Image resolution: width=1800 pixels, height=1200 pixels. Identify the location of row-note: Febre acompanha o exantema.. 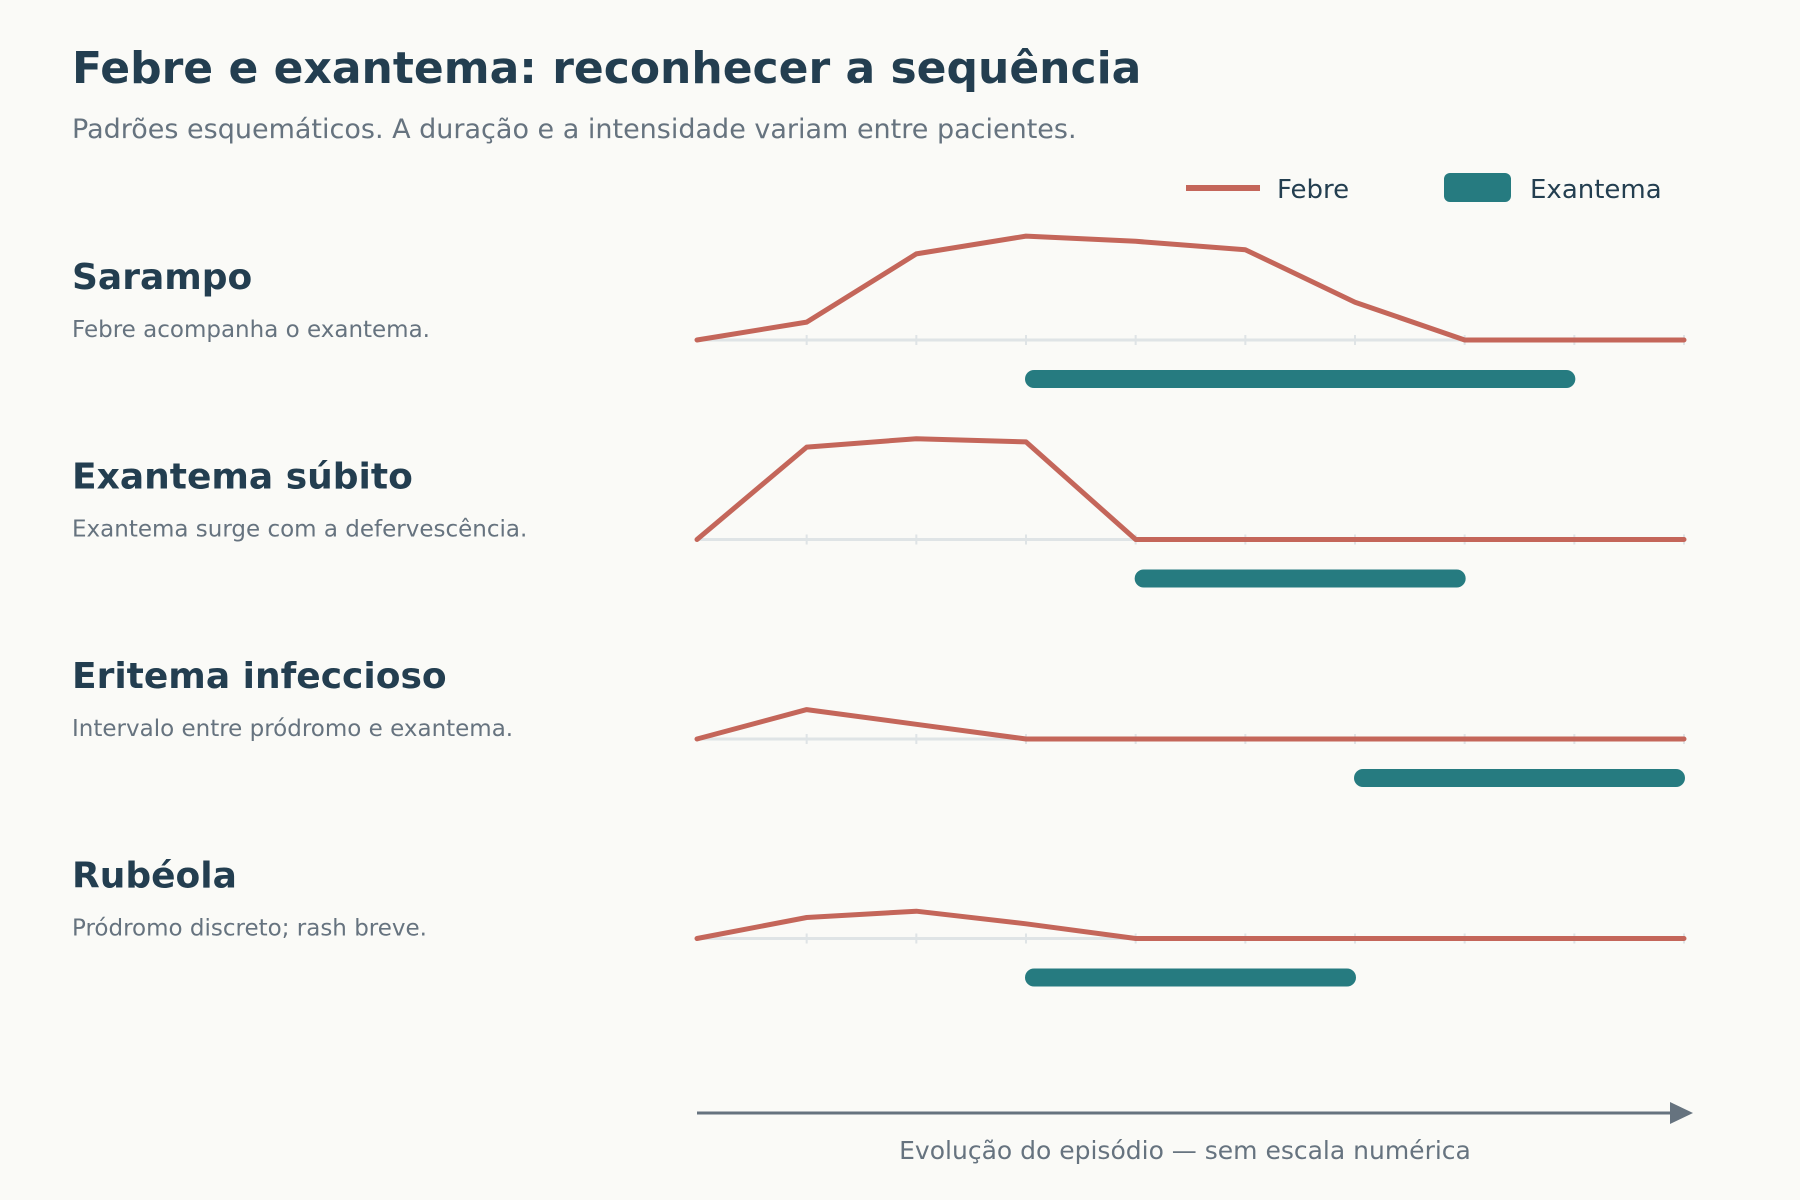
(251, 330).